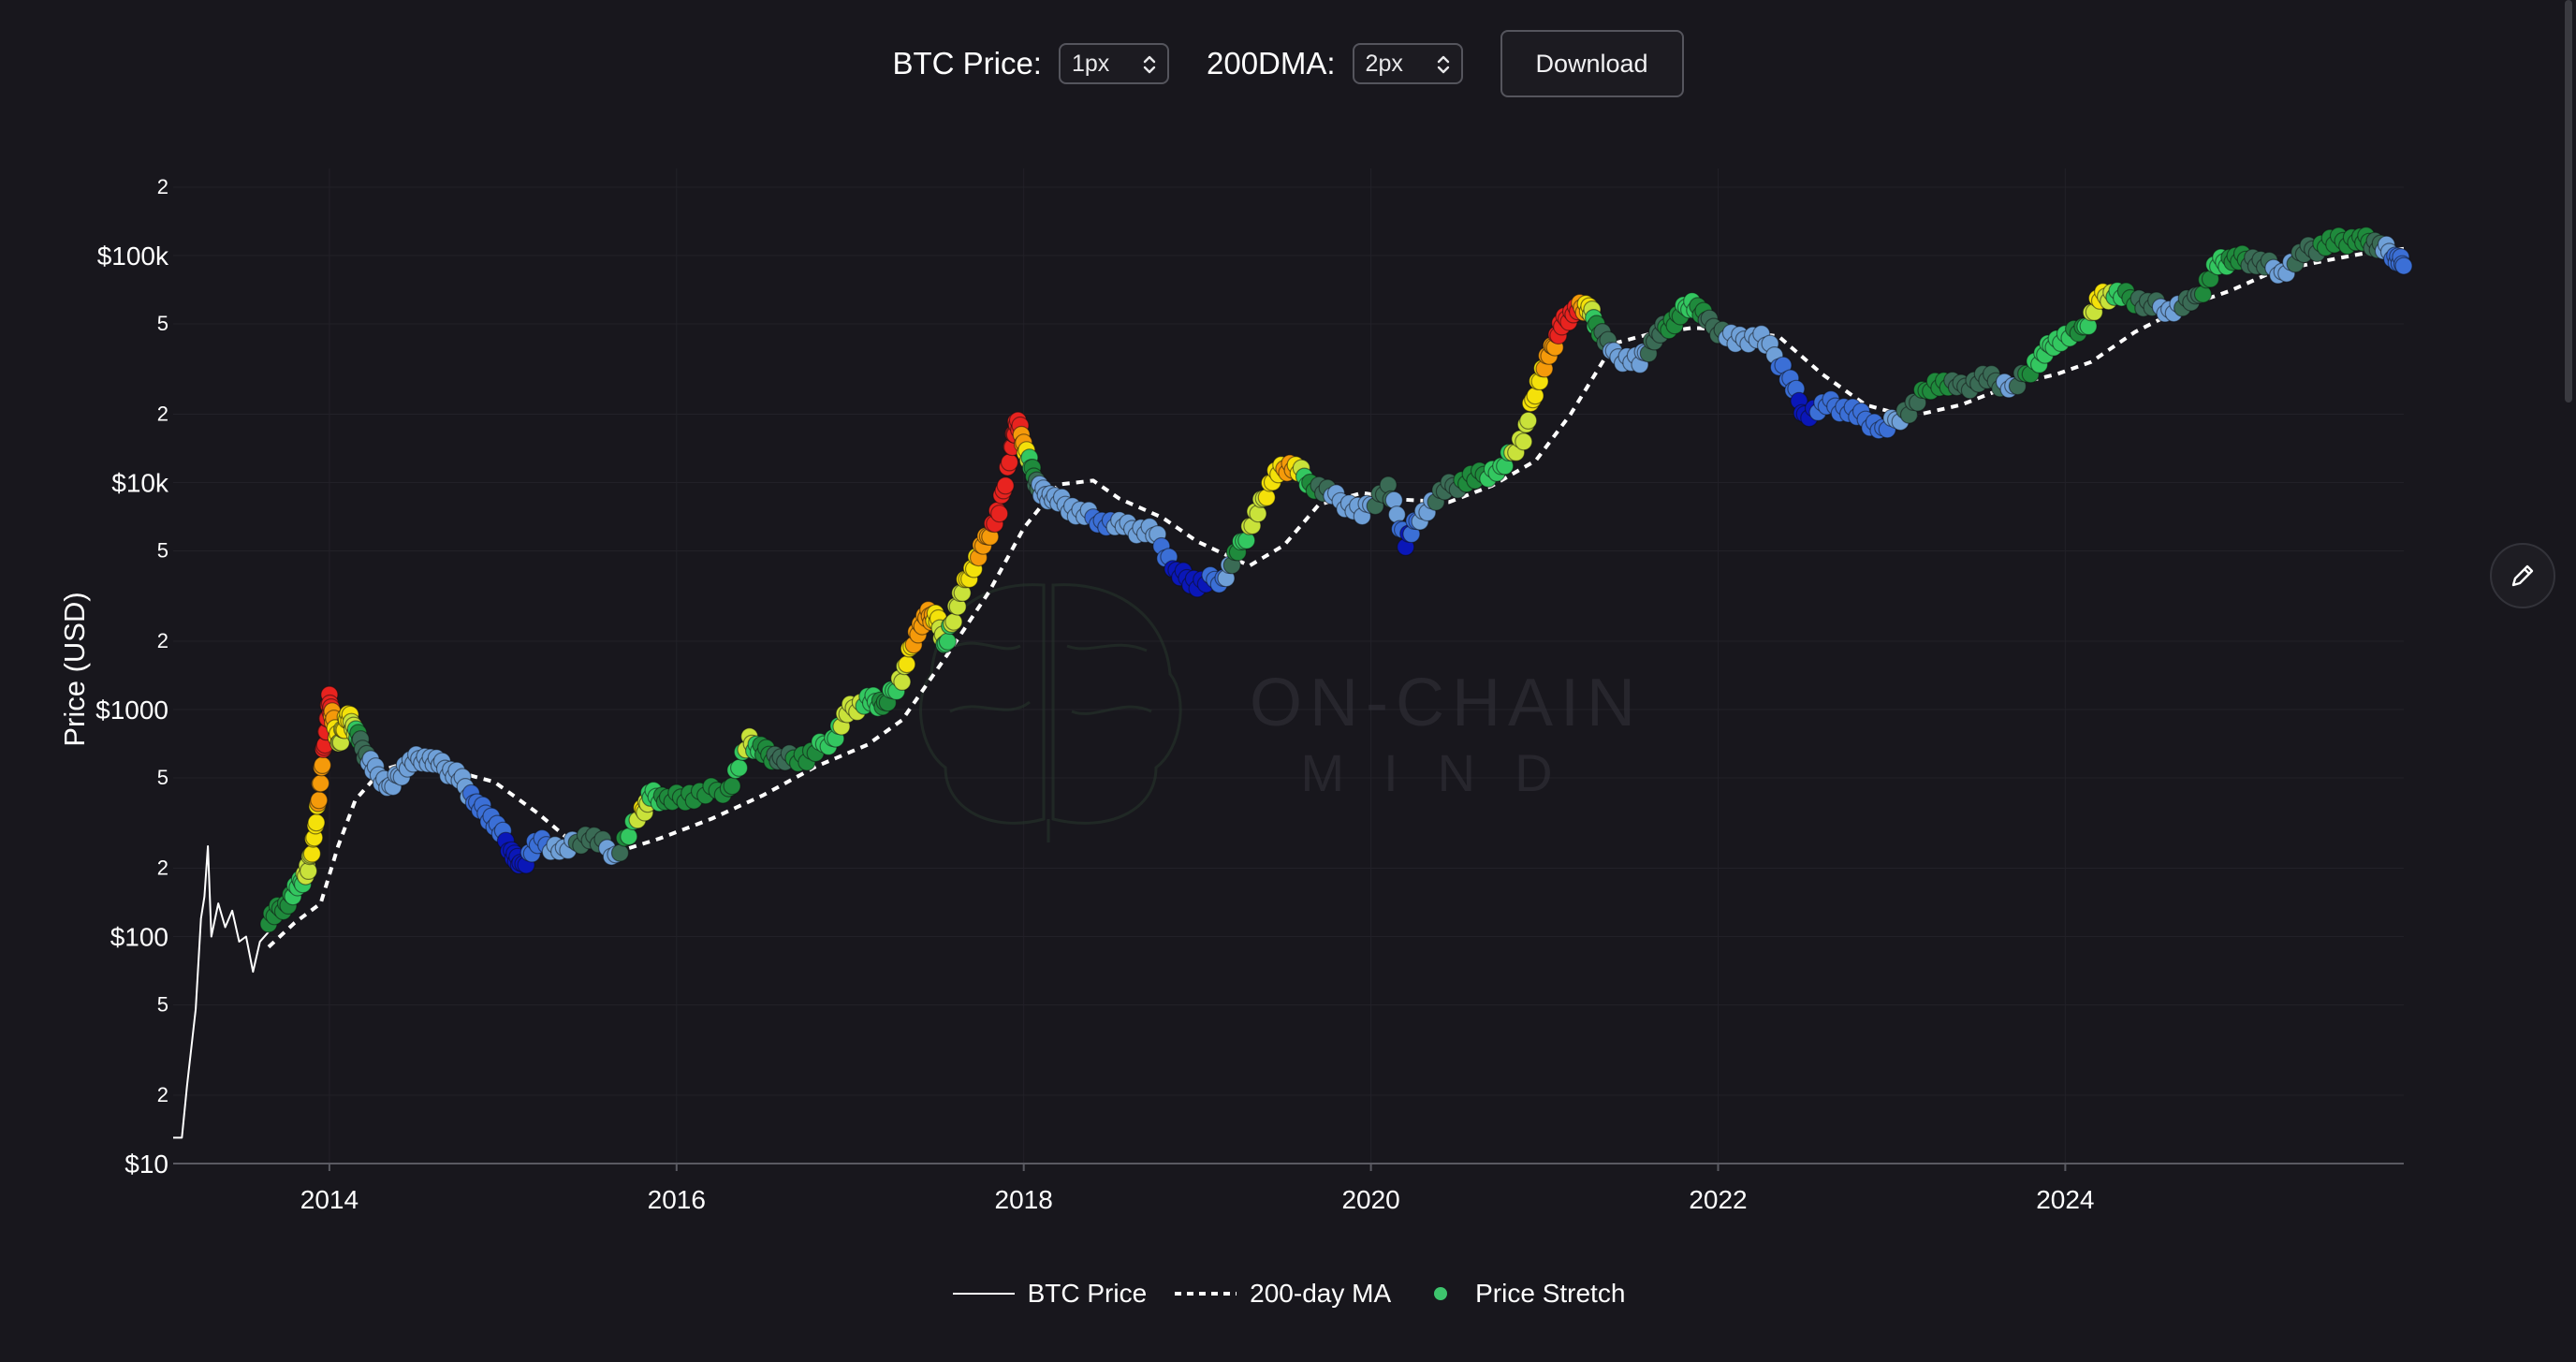  Describe the element at coordinates (146, 1164) in the screenshot. I see `y-tick-label: $10` at that location.